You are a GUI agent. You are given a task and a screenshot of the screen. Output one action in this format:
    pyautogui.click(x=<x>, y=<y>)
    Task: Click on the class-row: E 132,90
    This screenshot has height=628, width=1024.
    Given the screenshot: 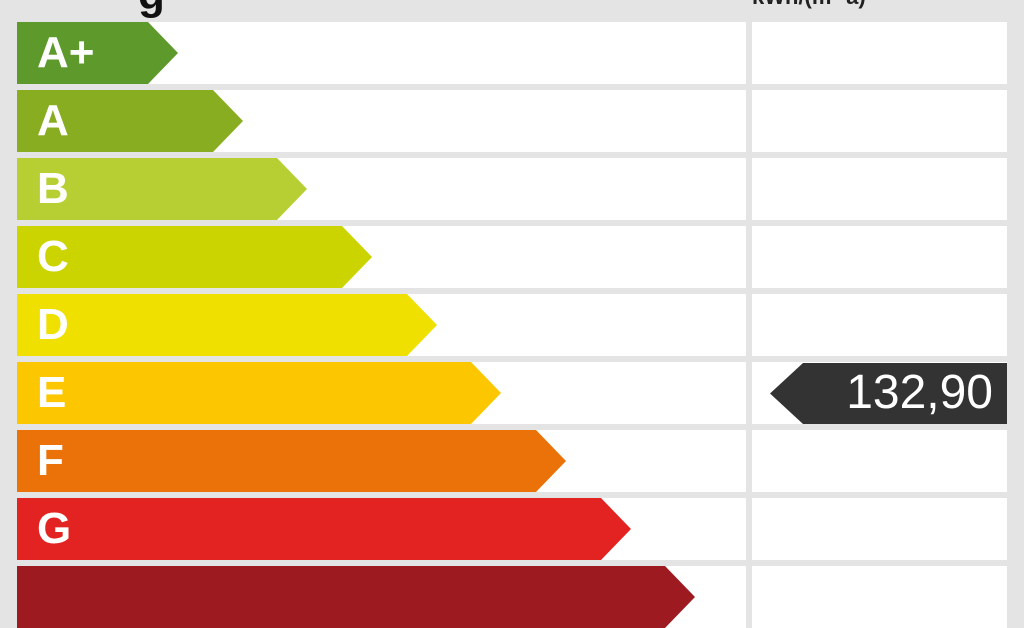 What is the action you would take?
    pyautogui.click(x=512, y=393)
    